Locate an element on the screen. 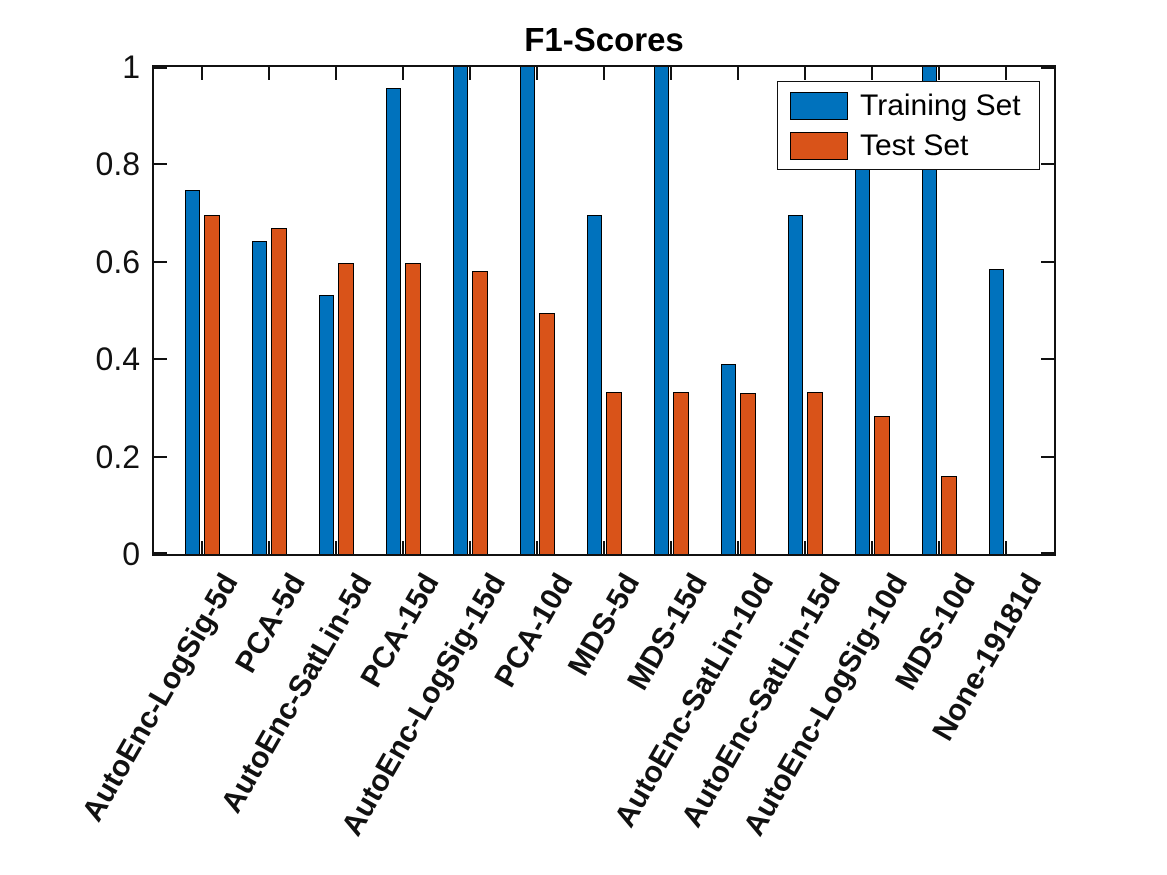  y-tick-label: 0.6 is located at coordinates (117, 261).